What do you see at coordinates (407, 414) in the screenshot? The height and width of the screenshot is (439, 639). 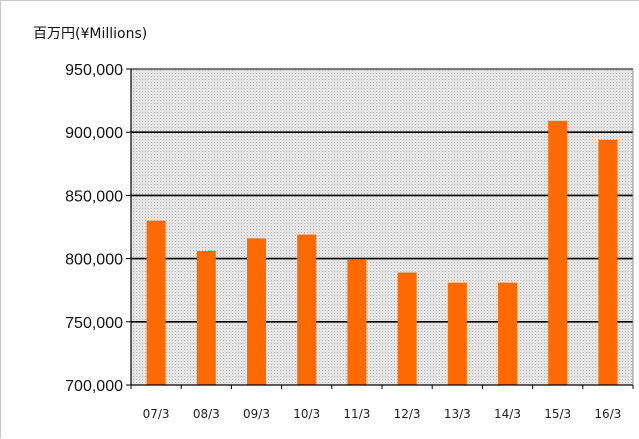 I see `x-tick-label: 12/3` at bounding box center [407, 414].